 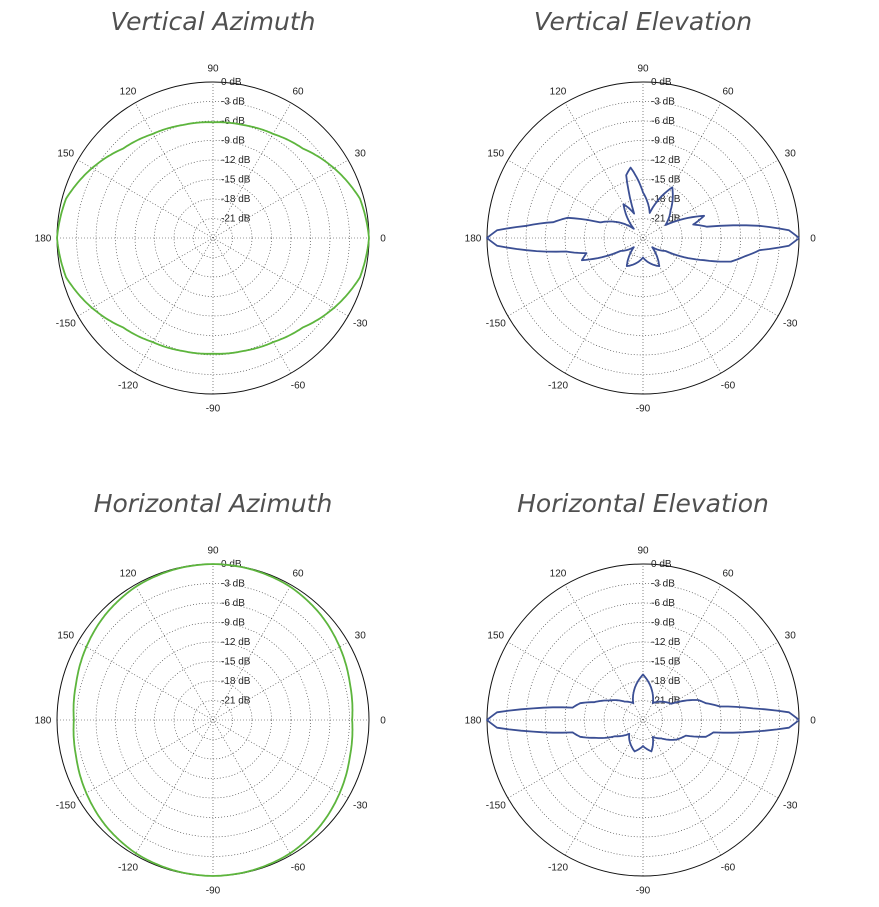 What do you see at coordinates (643, 21) in the screenshot?
I see `chart-title: Vertical Elevation` at bounding box center [643, 21].